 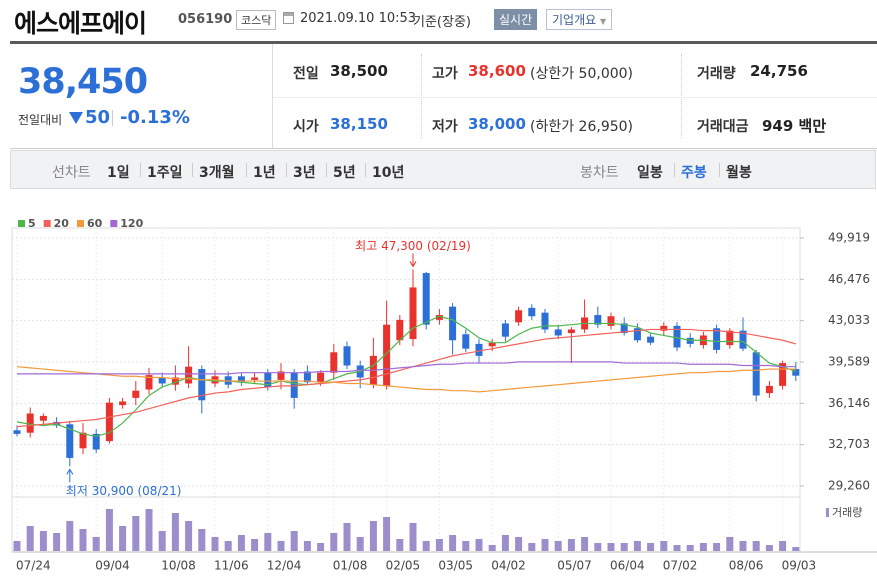 I want to click on x-tick-label: 05/07, so click(x=574, y=566).